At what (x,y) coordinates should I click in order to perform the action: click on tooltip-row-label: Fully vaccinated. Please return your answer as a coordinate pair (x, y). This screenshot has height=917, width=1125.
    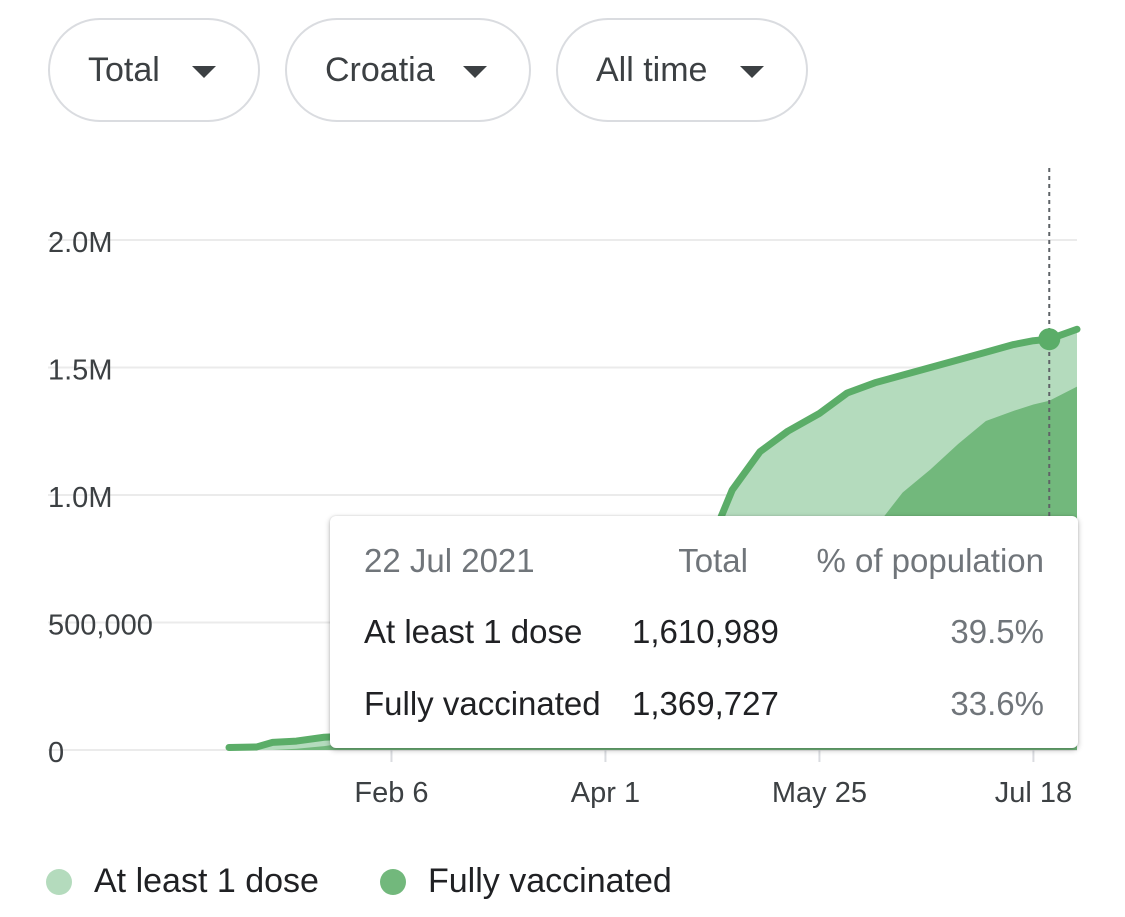
    Looking at the image, I should click on (482, 703).